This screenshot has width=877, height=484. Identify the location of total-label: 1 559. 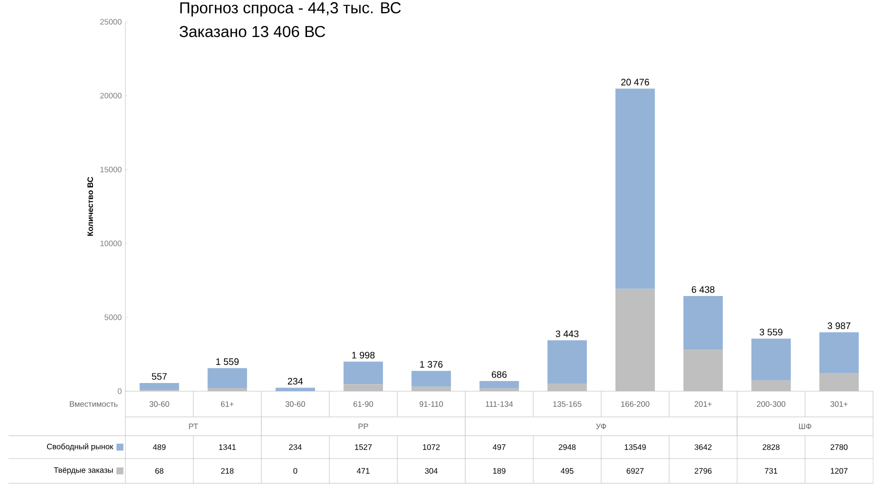
(227, 362).